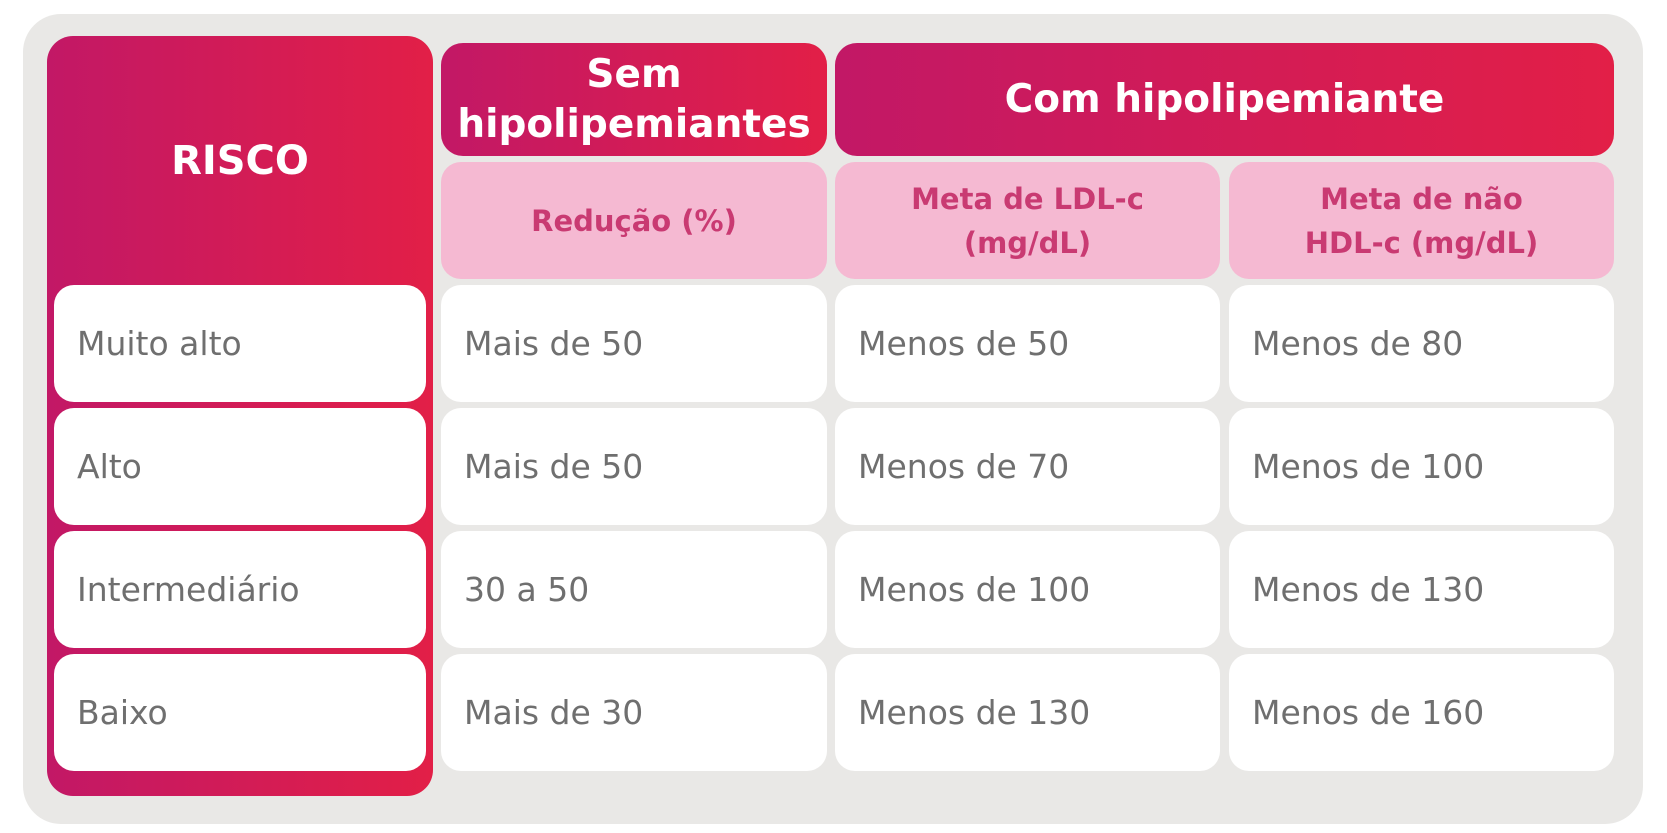  Describe the element at coordinates (634, 712) in the screenshot. I see `reduction-cell: Mais de 30` at that location.